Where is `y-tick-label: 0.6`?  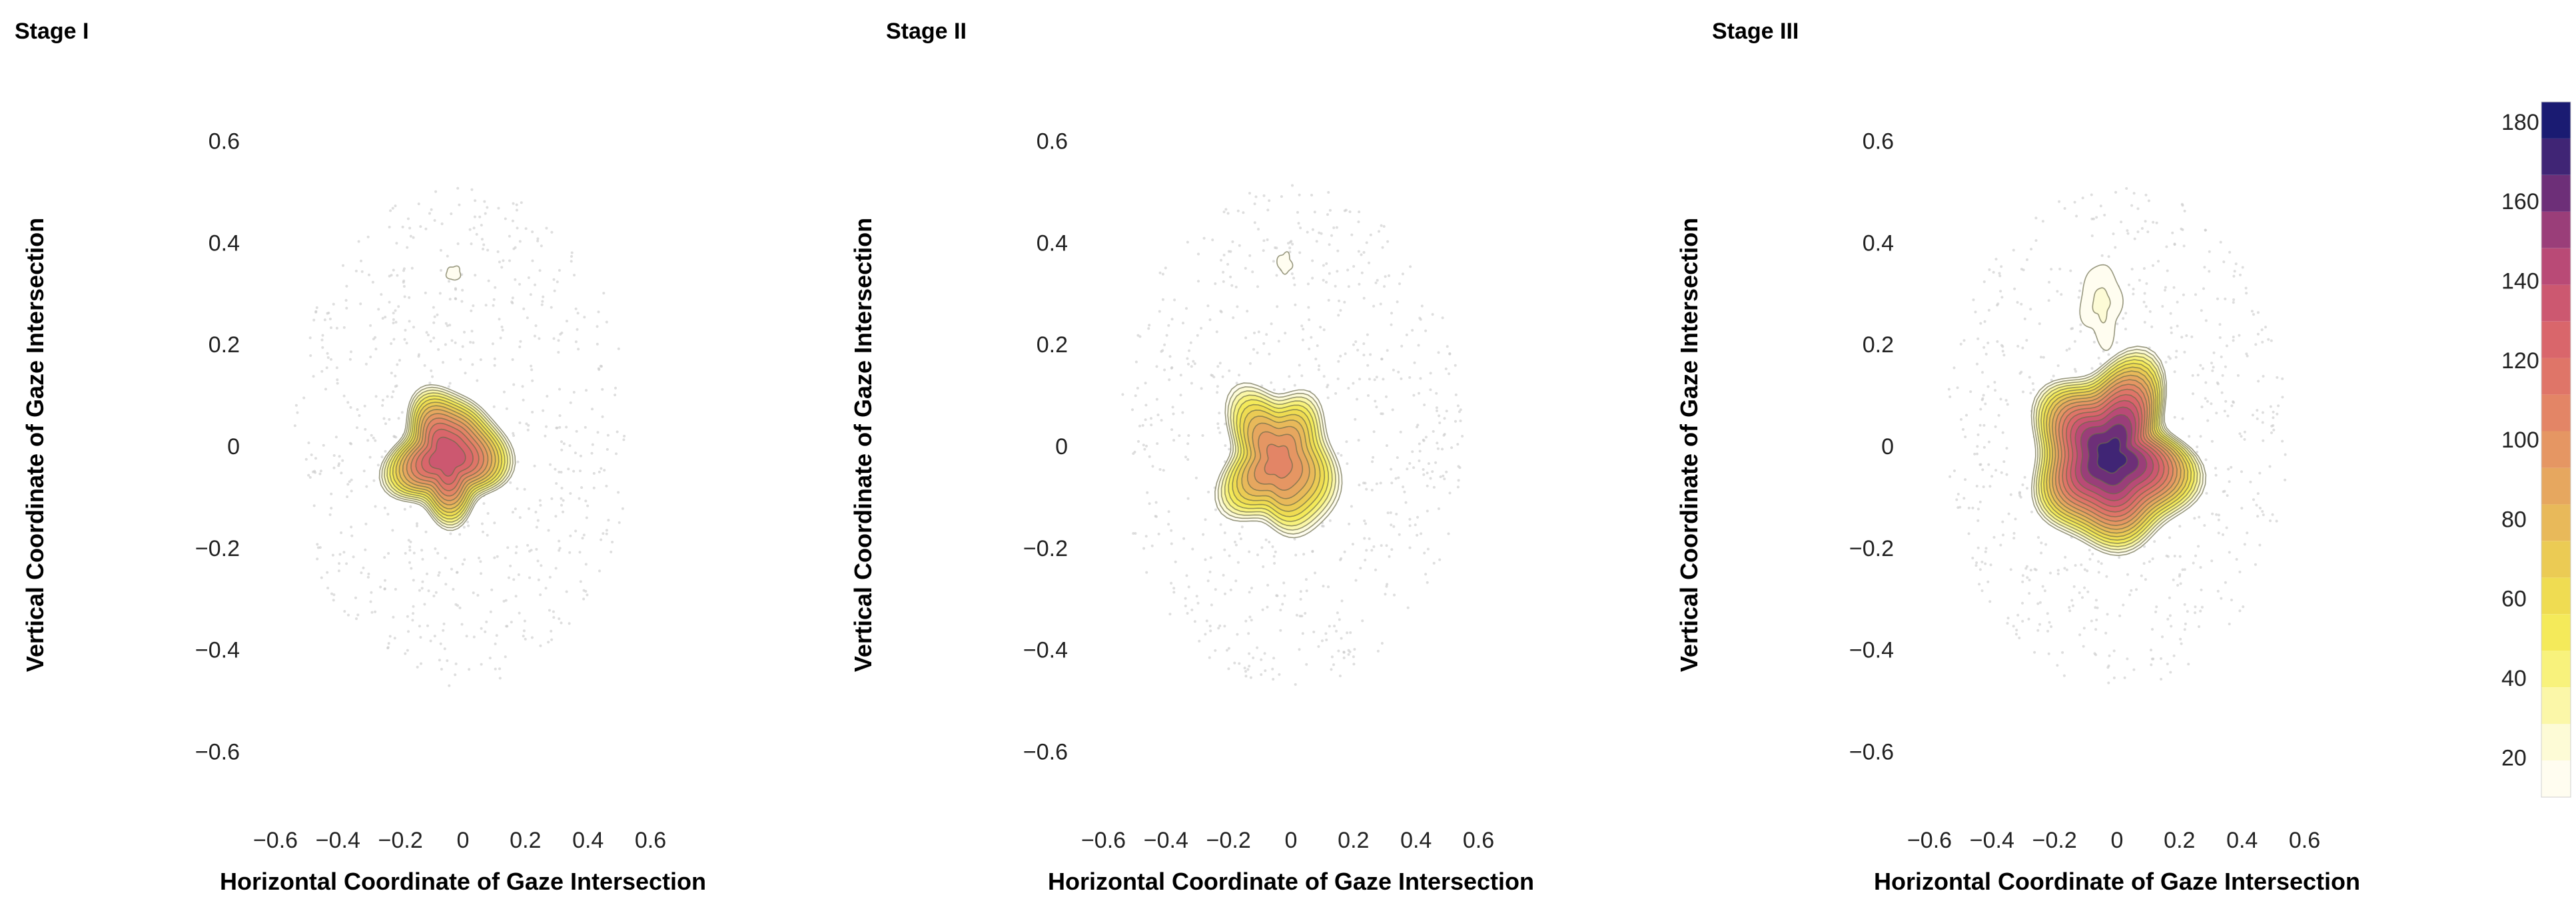 y-tick-label: 0.6 is located at coordinates (225, 141).